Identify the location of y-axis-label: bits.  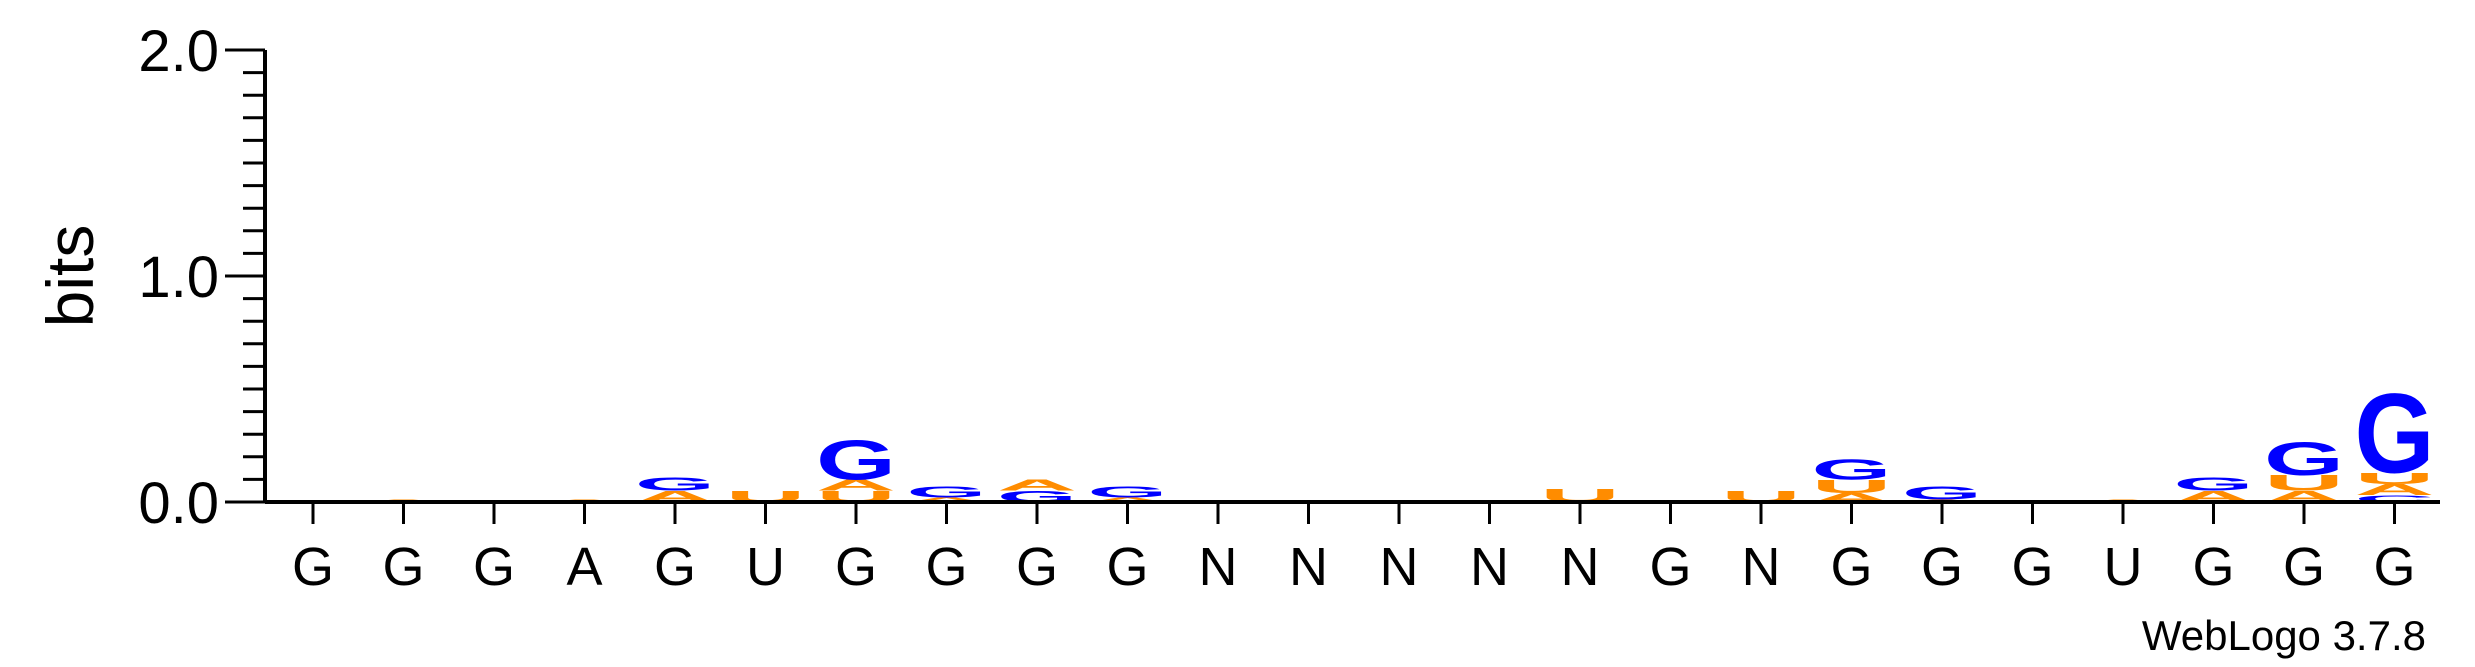
(70, 276).